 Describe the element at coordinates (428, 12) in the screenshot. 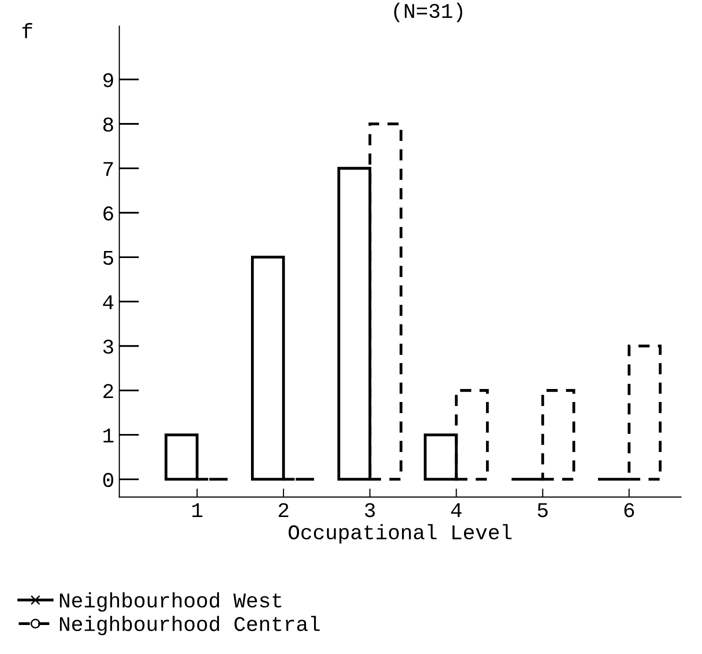

I see `chart-title: (N=31)` at that location.